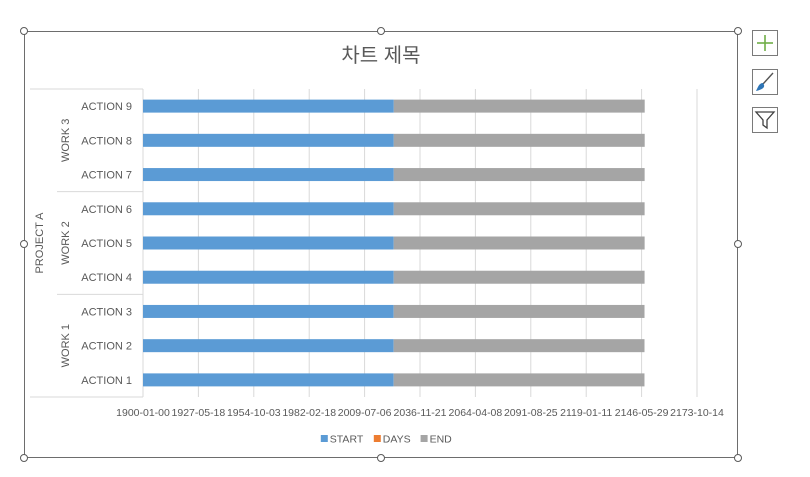 This screenshot has height=477, width=810. I want to click on resize-handle-top-right, so click(738, 31).